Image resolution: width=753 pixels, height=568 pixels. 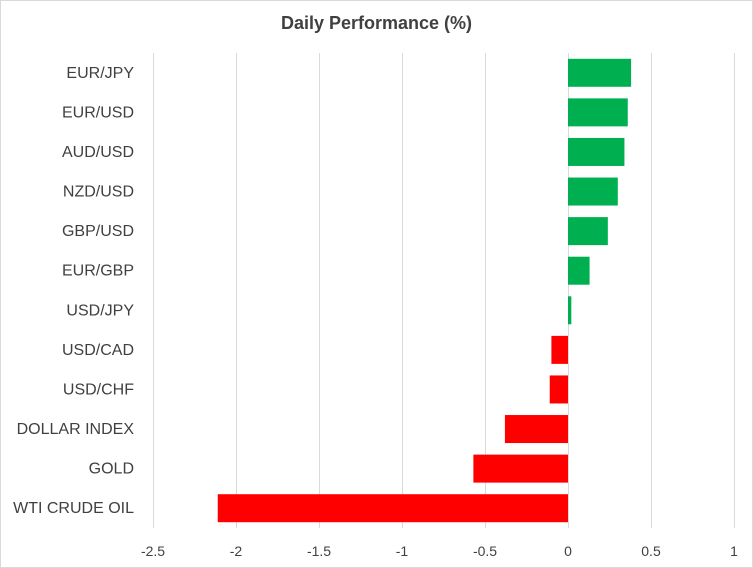 What do you see at coordinates (98, 389) in the screenshot?
I see `category-label: USD/CHF` at bounding box center [98, 389].